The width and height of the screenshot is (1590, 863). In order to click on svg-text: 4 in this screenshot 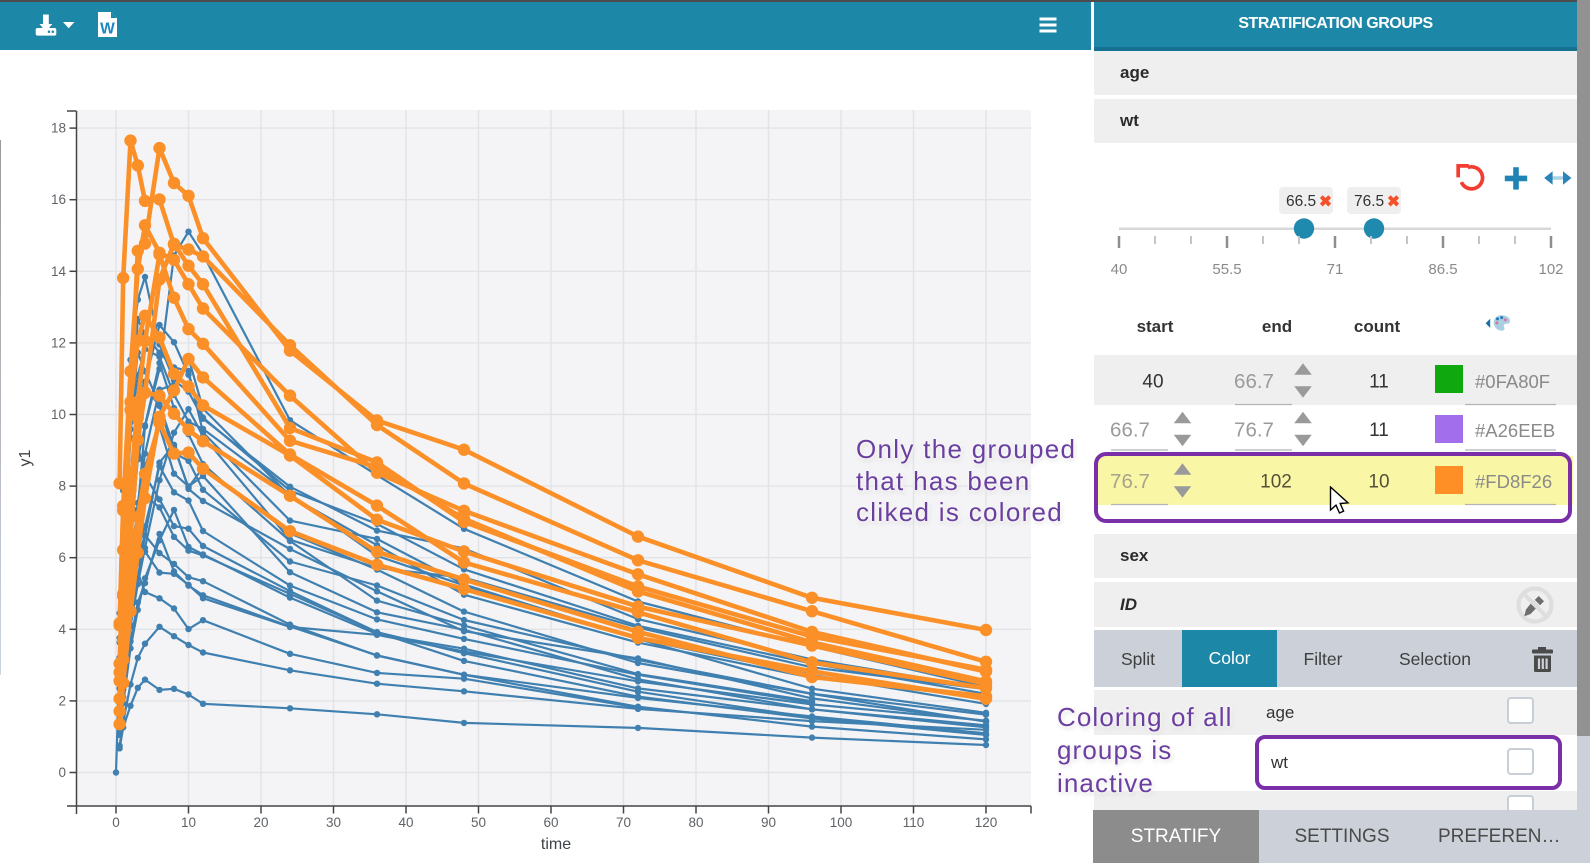, I will do `click(62, 629)`.